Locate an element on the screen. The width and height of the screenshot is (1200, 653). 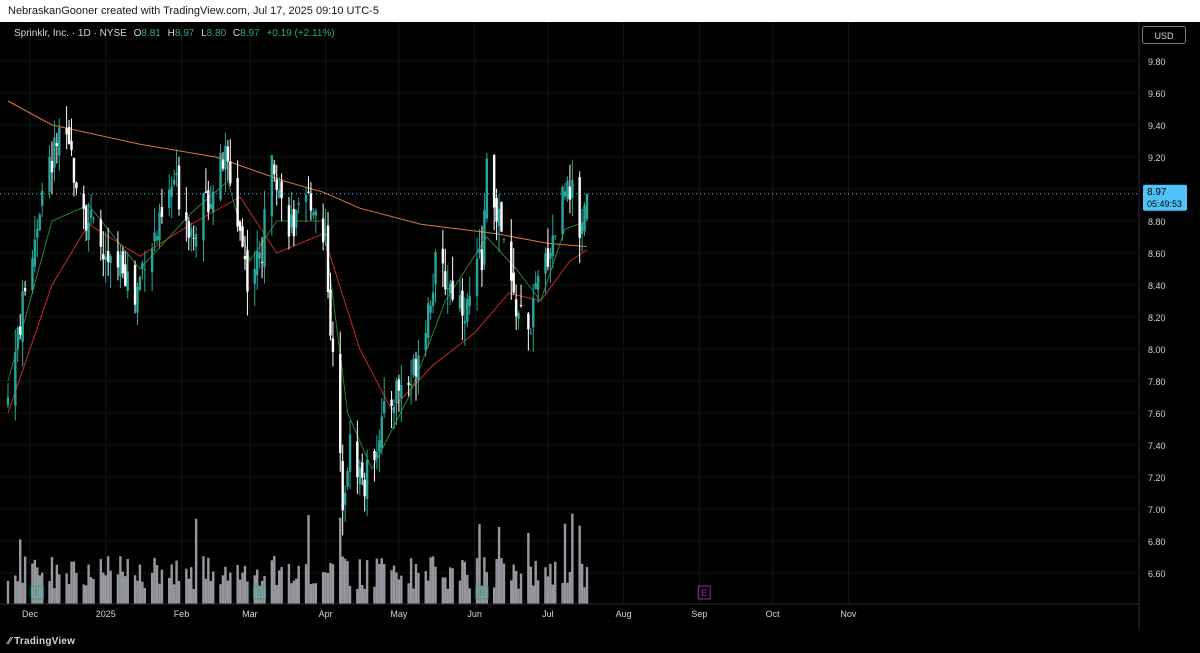
x-tick-label: Nov is located at coordinates (848, 614).